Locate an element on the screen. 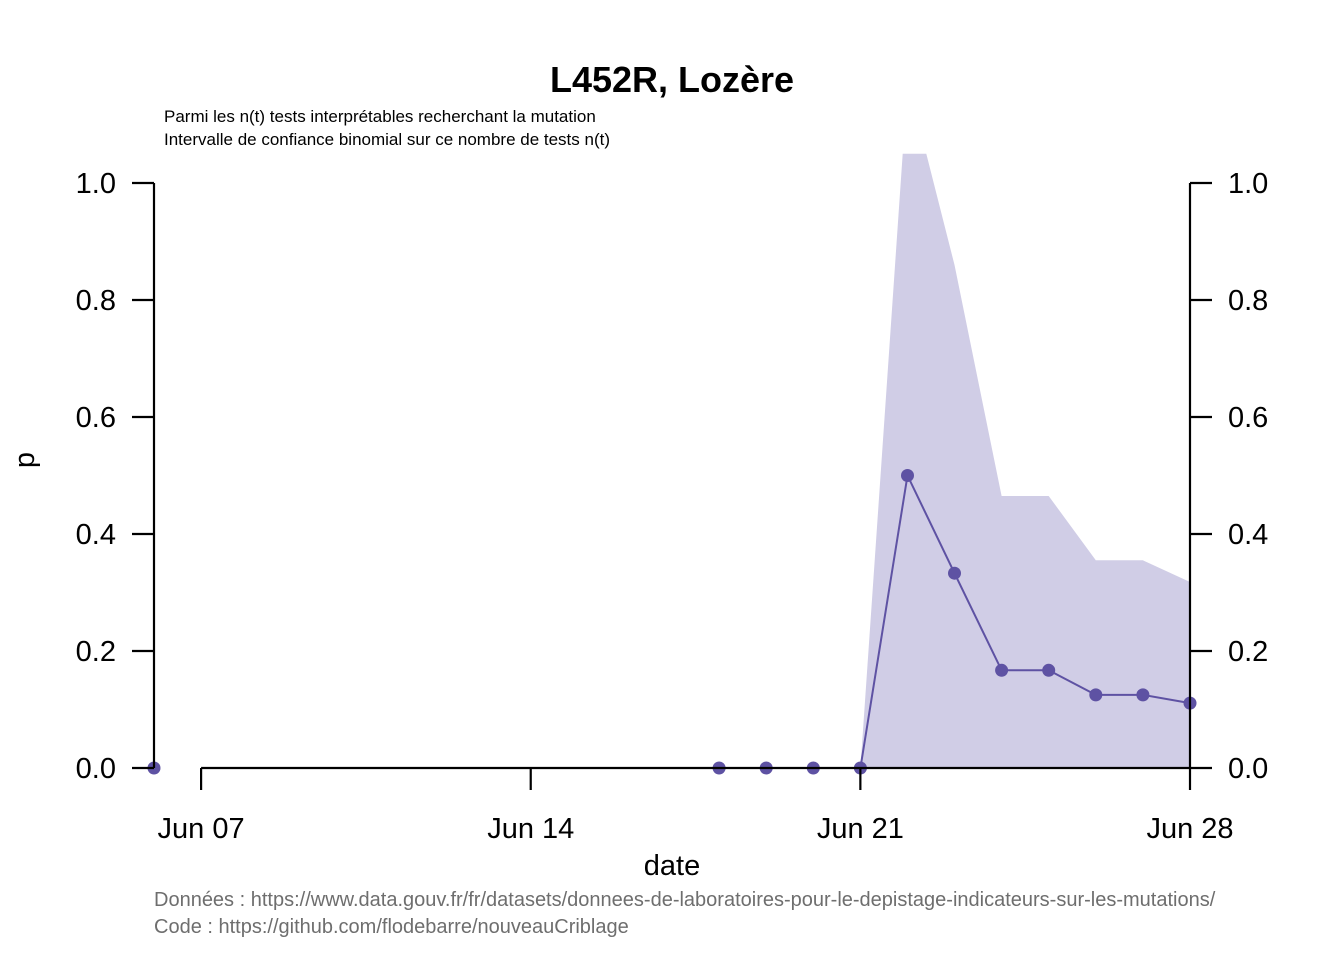 This screenshot has height=960, width=1344. x-tick-label: Jun 28 is located at coordinates (1189, 829).